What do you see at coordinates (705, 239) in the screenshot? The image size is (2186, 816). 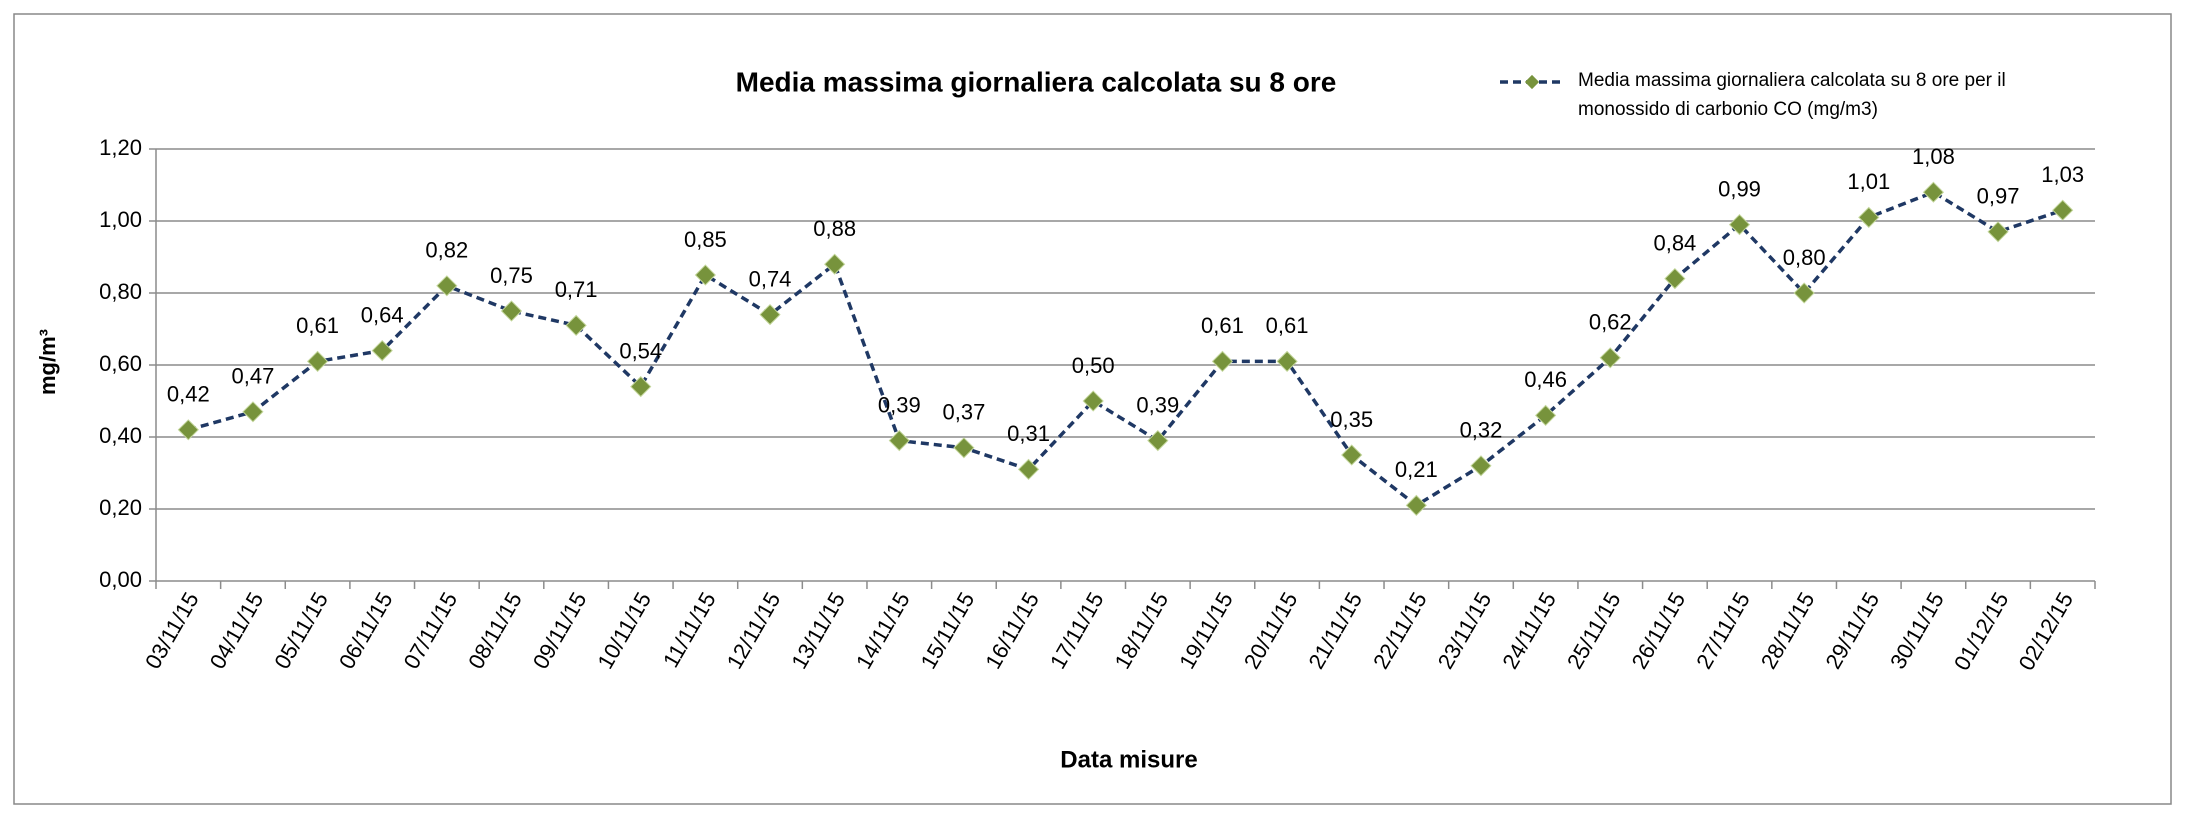 I see `data-label: 0,85` at bounding box center [705, 239].